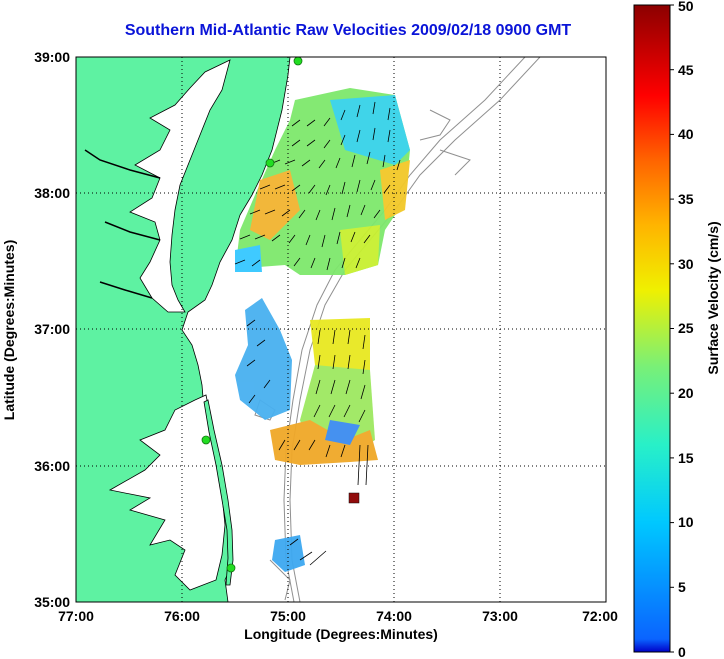  I want to click on colorbar-tick-label: 45, so click(686, 70).